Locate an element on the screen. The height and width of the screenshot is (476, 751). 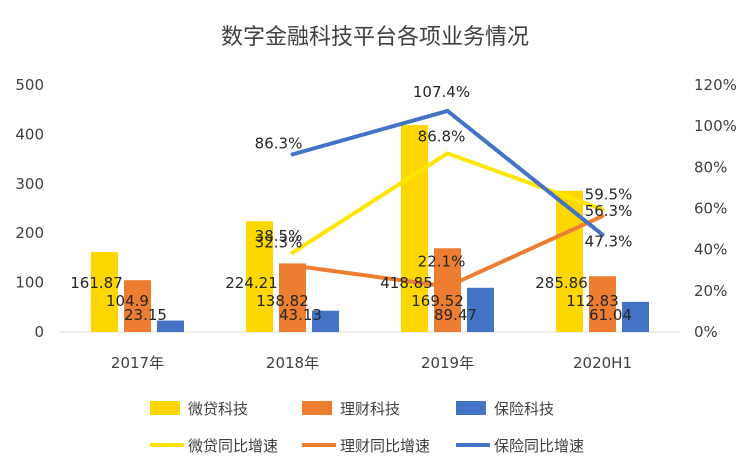
line-data-label: 47.3% is located at coordinates (609, 242).